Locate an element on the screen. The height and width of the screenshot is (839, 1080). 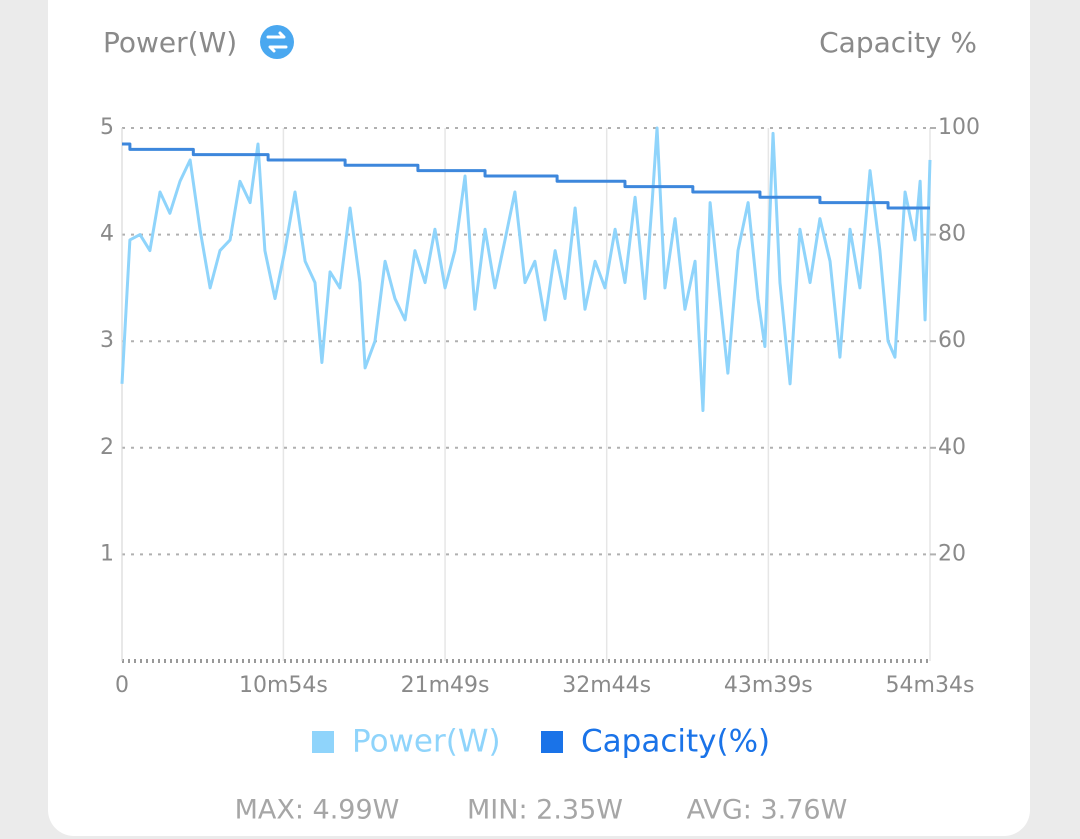
y-tick-label: 4 is located at coordinates (107, 234).